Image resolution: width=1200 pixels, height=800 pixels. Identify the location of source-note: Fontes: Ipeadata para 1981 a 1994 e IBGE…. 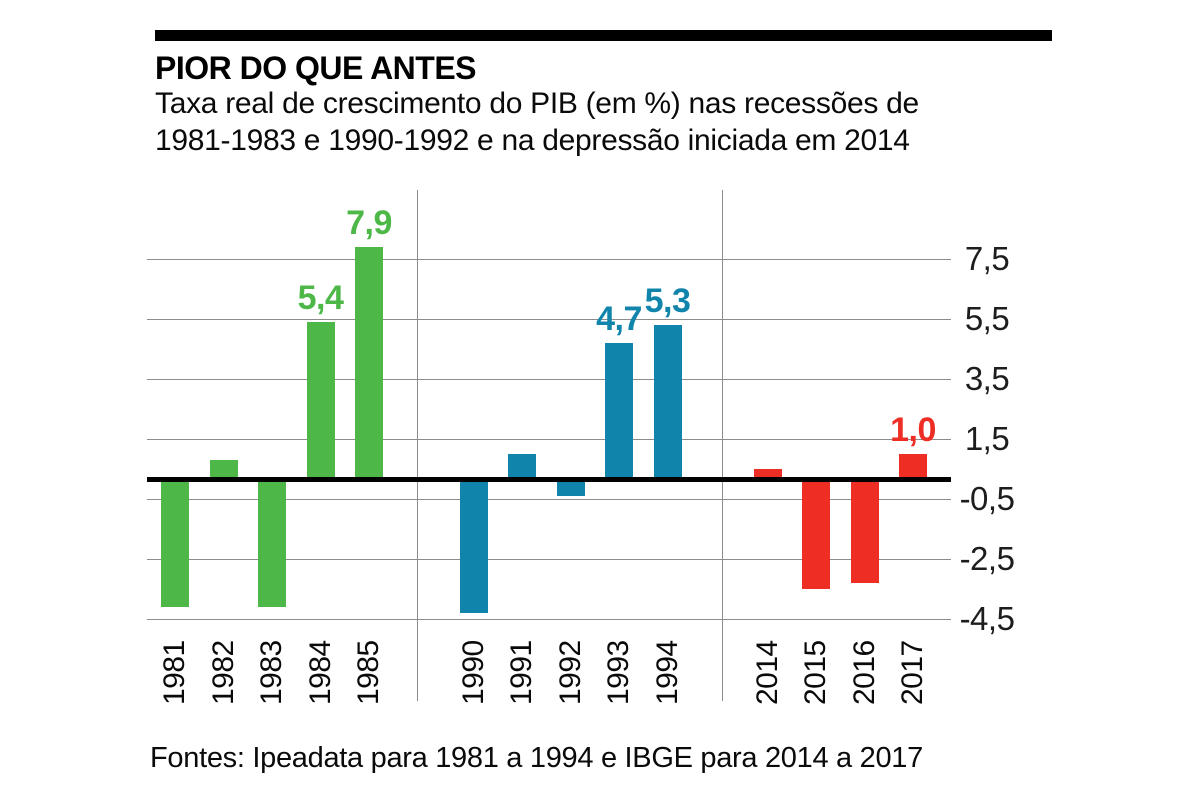
(536, 758).